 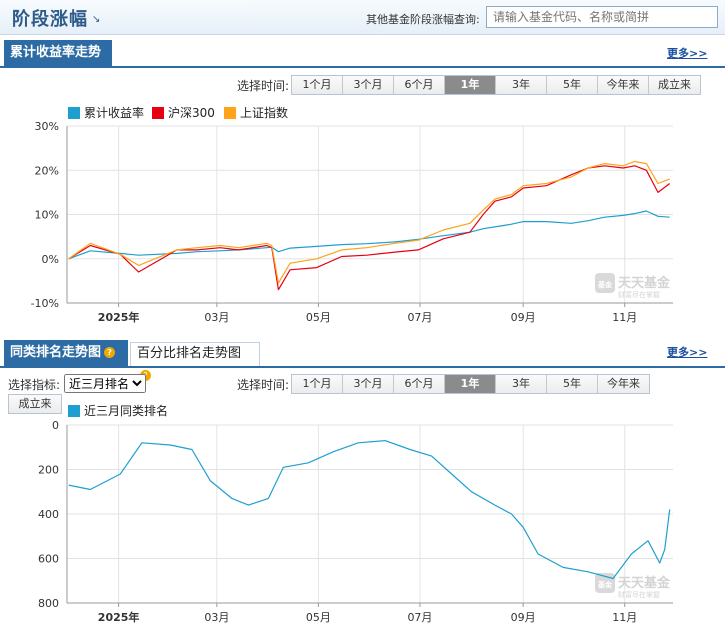 I want to click on range-button-7: 成立来, so click(x=674, y=85).